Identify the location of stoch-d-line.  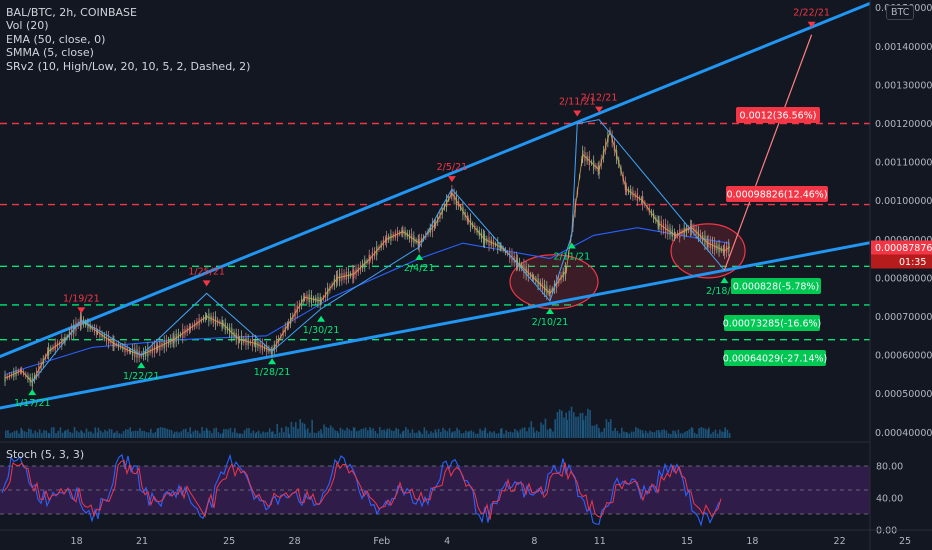
(362, 489).